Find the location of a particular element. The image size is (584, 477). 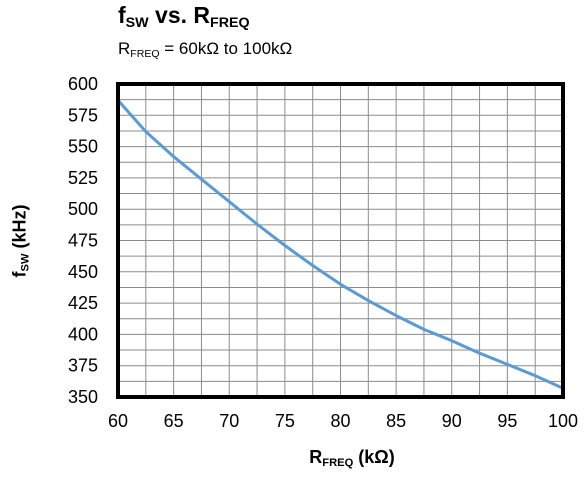

x-tick-label: 75 is located at coordinates (285, 421).